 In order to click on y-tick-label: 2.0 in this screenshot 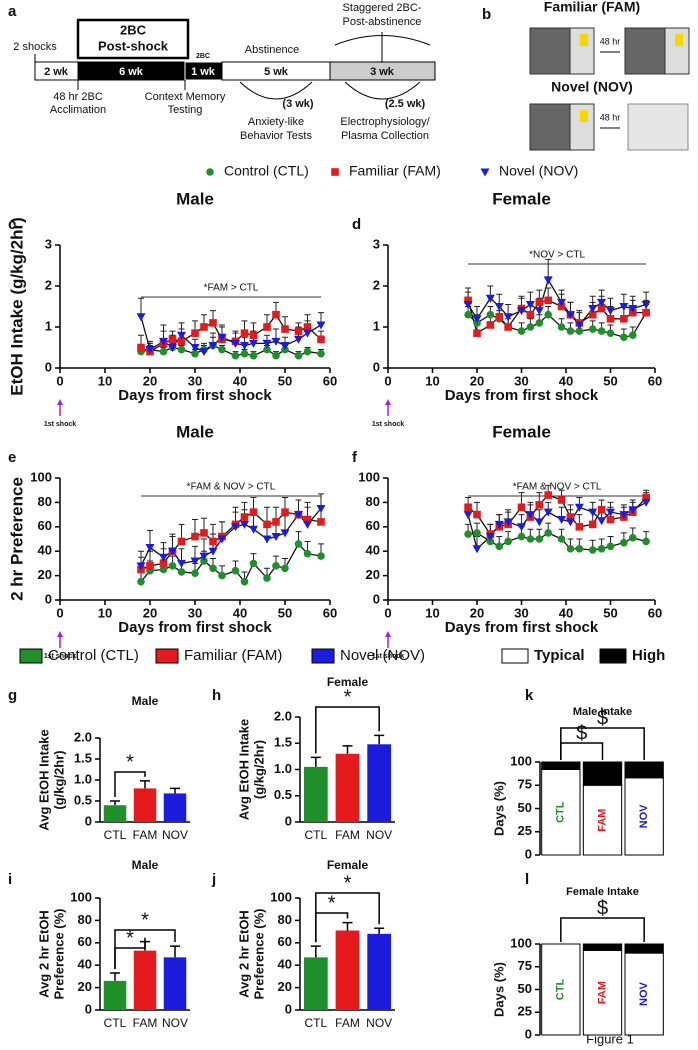, I will do `click(83, 736)`.